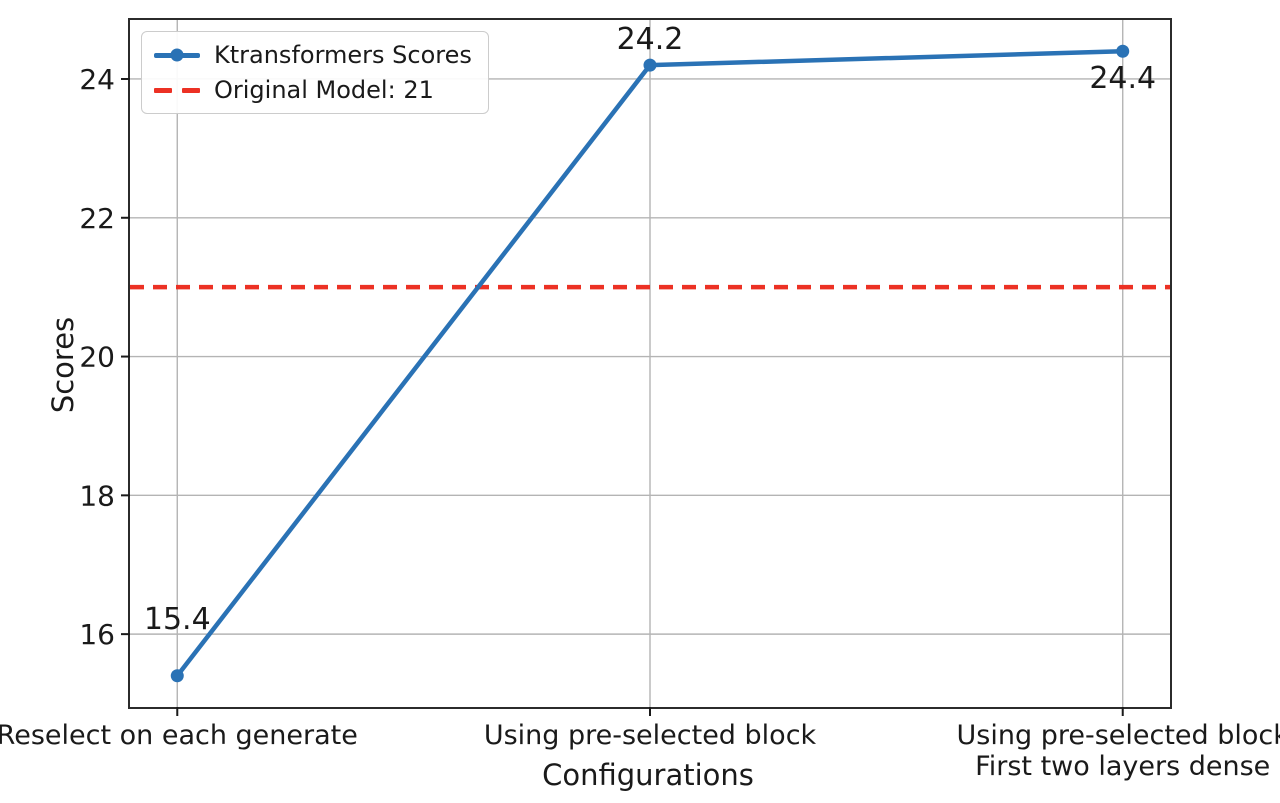 The width and height of the screenshot is (1280, 803). Describe the element at coordinates (324, 90) in the screenshot. I see `legend-reference-label: Original Model: 21` at that location.